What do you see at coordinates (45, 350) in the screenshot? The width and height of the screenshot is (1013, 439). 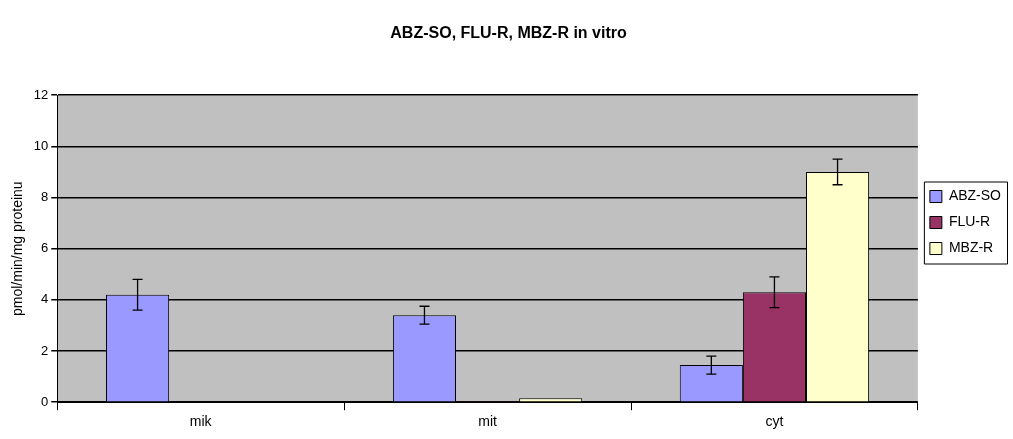 I see `y-tick-label: 2` at bounding box center [45, 350].